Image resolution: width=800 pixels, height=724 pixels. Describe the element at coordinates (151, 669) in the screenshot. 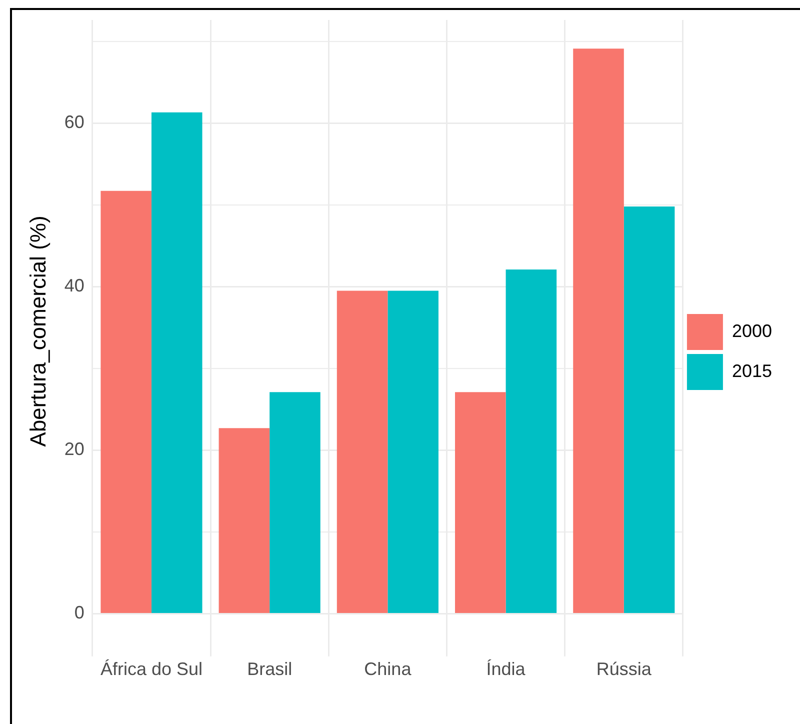

I see `x-tick-label: África do Sul` at that location.